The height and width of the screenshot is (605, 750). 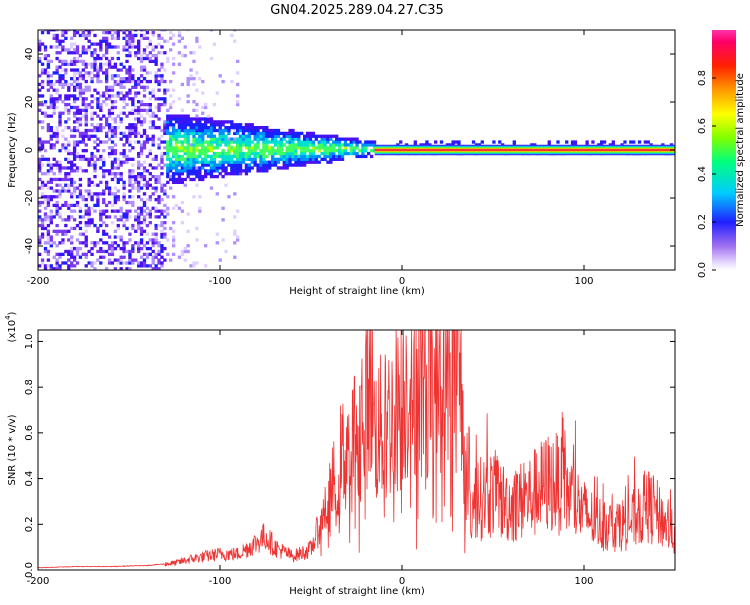 What do you see at coordinates (29, 479) in the screenshot?
I see `y-tick-label: 0.4` at bounding box center [29, 479].